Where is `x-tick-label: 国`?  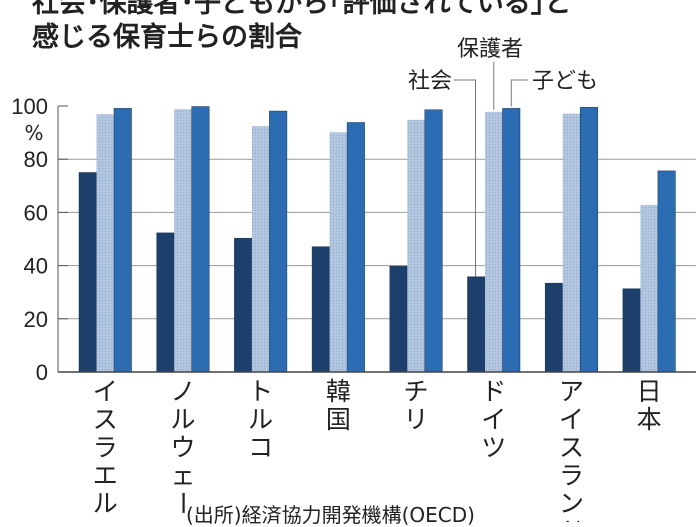 x-tick-label: 国 is located at coordinates (338, 419).